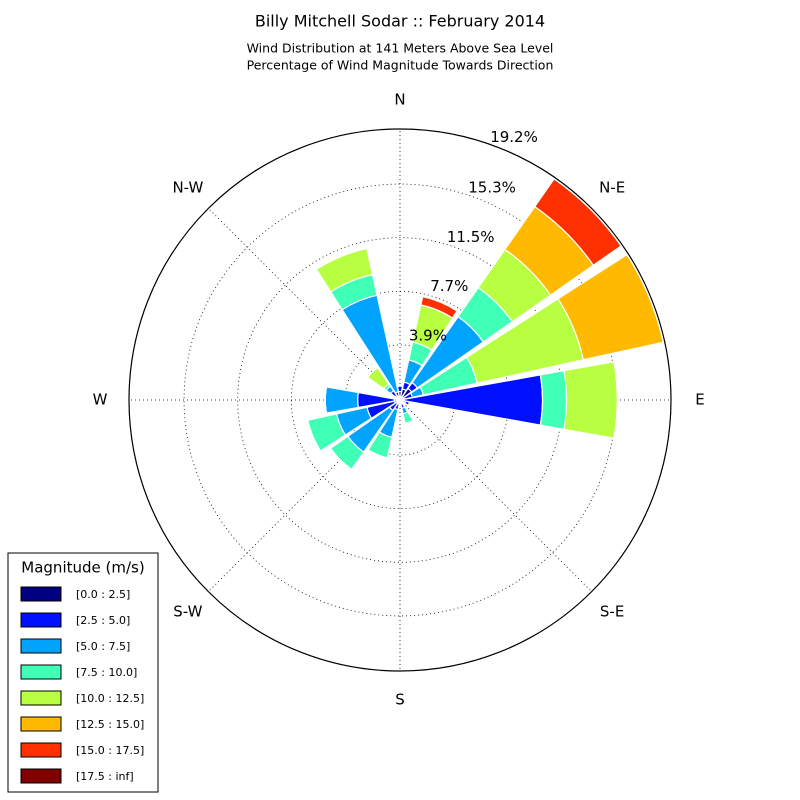  Describe the element at coordinates (399, 100) in the screenshot. I see `direction-label: N` at that location.